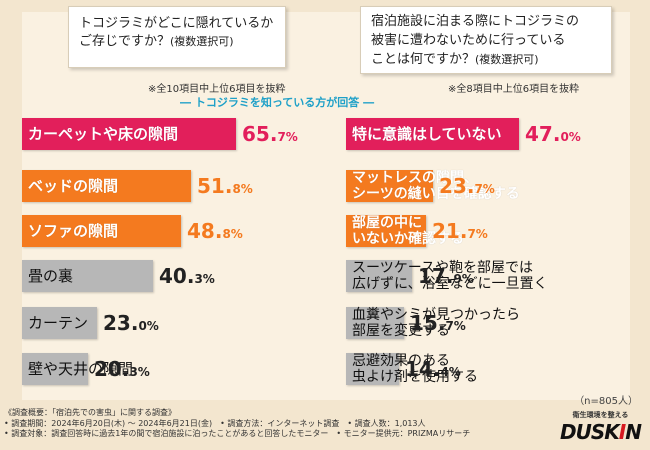  I want to click on bar-label-0-5: 壁や天井の隙間, so click(80, 369).